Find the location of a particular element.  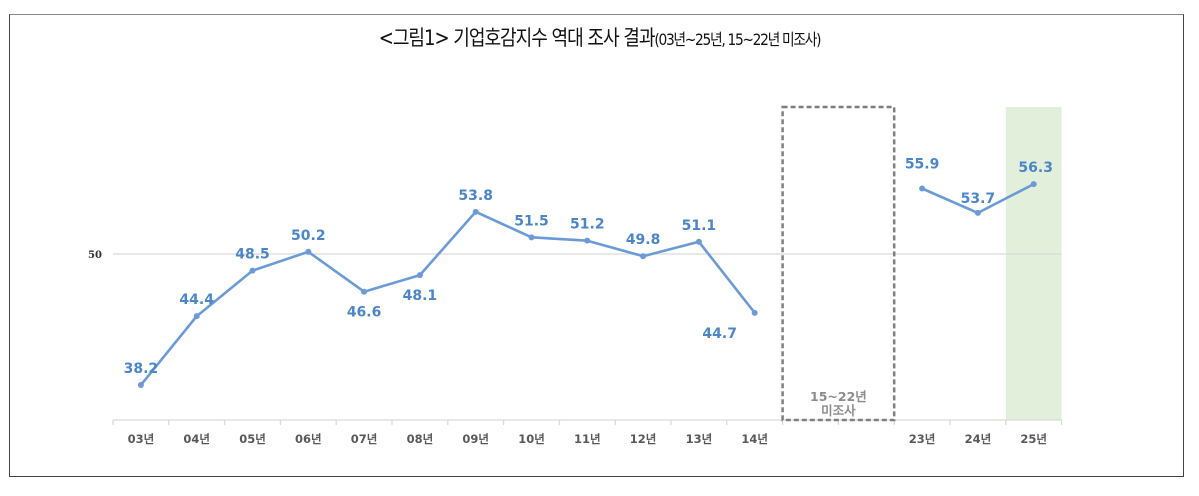

data-label: 51.5 is located at coordinates (531, 221).